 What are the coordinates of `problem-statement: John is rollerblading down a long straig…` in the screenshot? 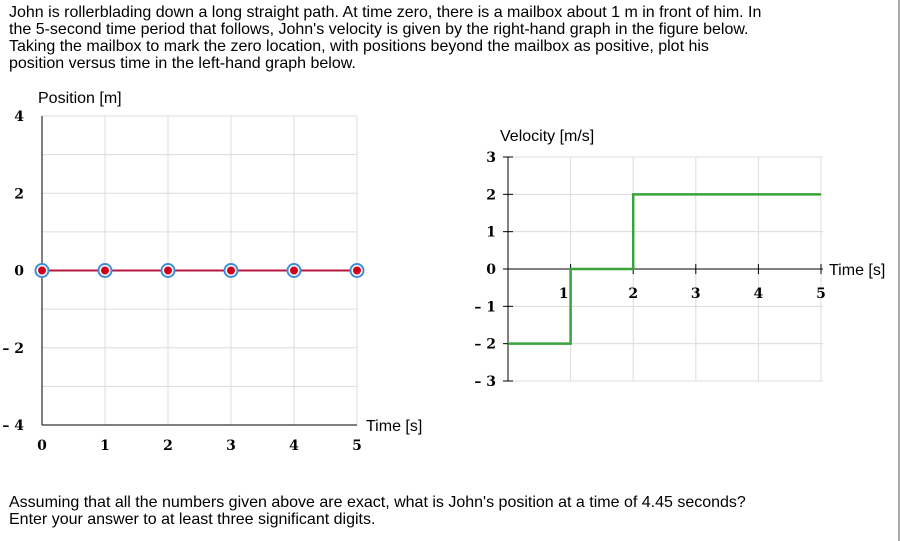 It's located at (439, 38).